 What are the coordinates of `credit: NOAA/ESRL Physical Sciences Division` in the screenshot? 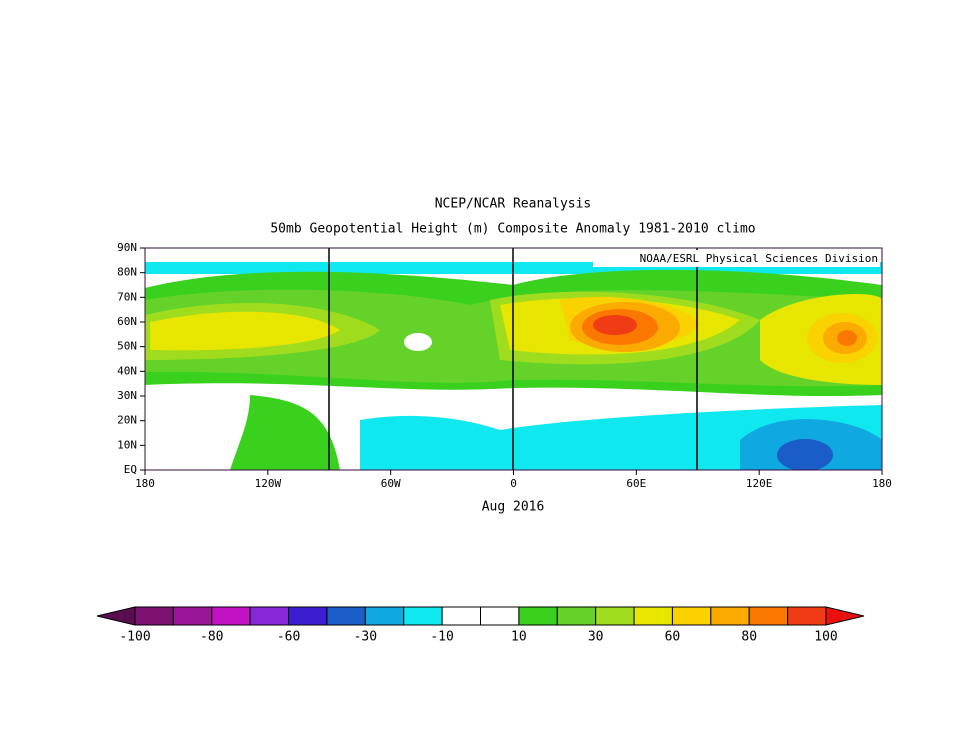 It's located at (759, 258).